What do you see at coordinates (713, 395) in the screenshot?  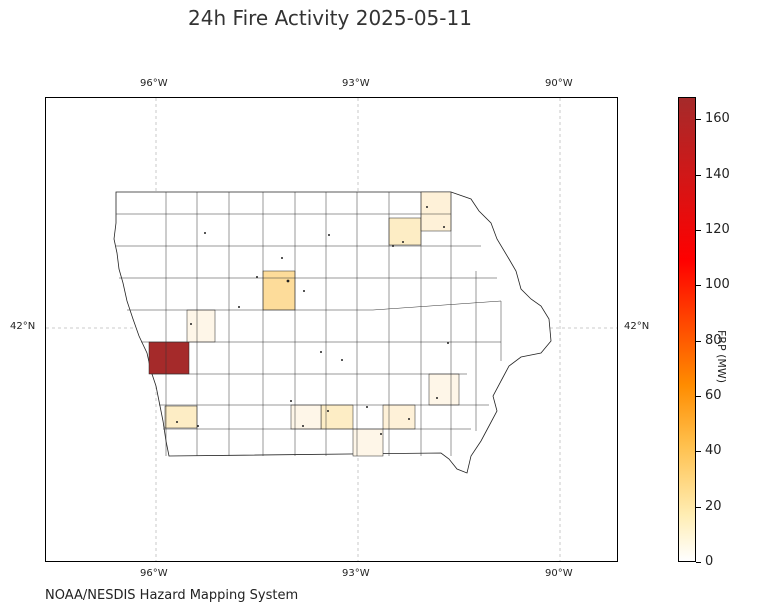 I see `colorbar-tick-label: 60` at bounding box center [713, 395].